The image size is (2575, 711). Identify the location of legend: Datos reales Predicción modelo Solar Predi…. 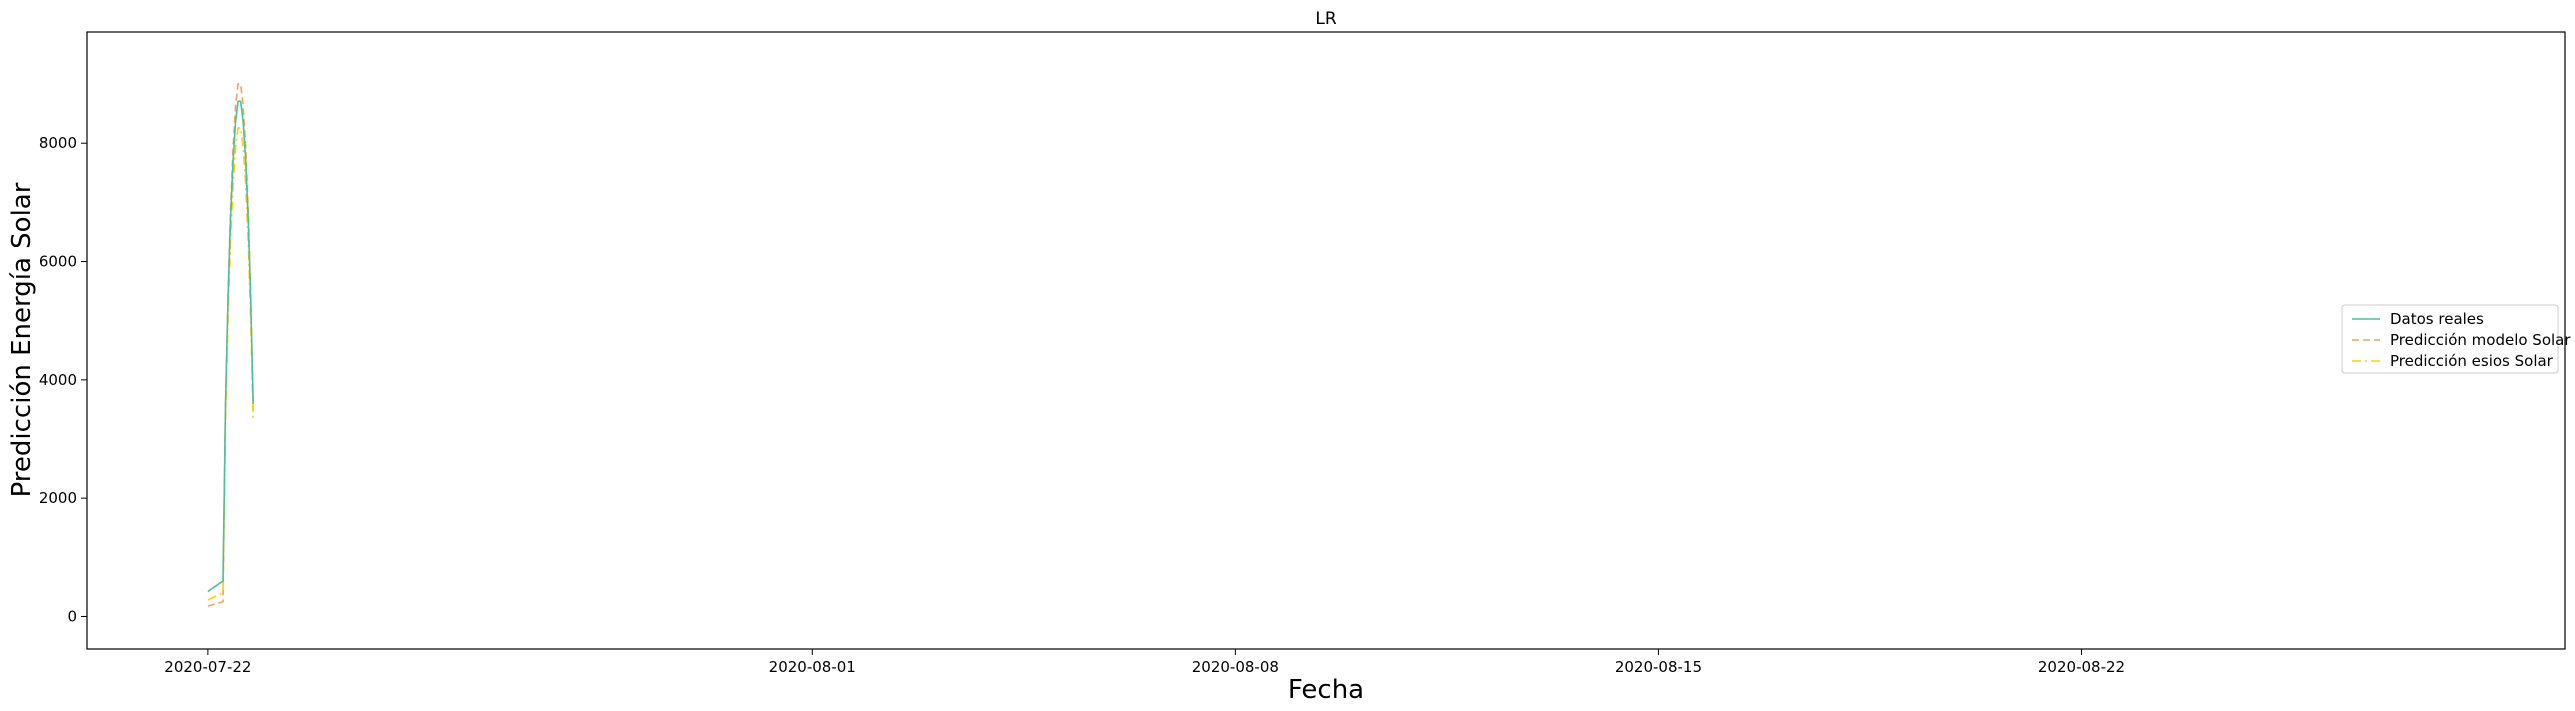
(2456, 339).